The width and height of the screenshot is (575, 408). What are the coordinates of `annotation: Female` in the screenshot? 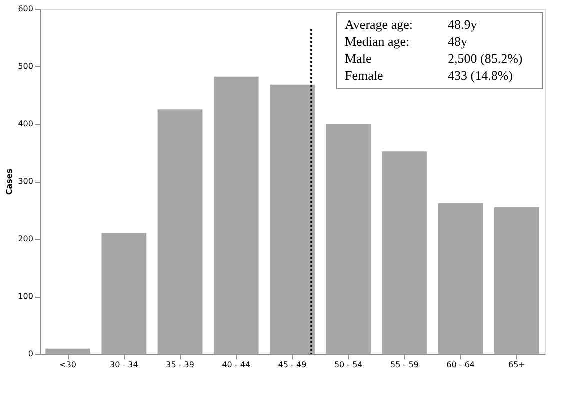 It's located at (364, 75).